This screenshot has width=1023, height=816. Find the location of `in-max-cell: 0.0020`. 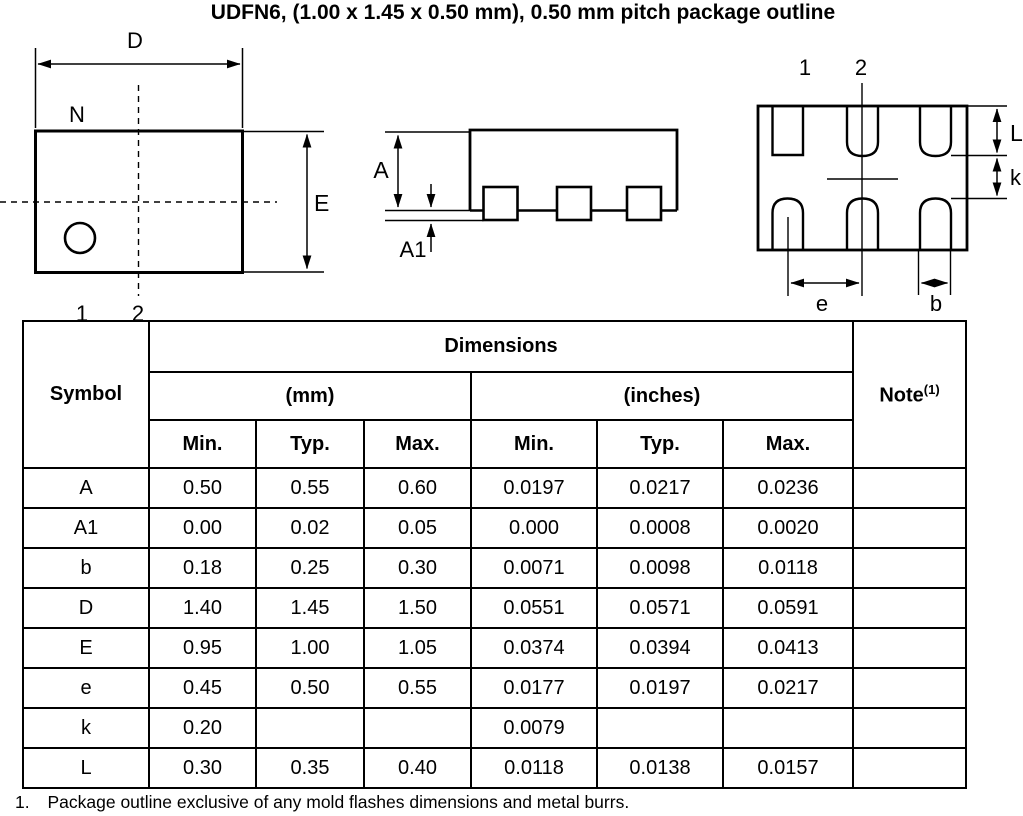

in-max-cell: 0.0020 is located at coordinates (788, 528).